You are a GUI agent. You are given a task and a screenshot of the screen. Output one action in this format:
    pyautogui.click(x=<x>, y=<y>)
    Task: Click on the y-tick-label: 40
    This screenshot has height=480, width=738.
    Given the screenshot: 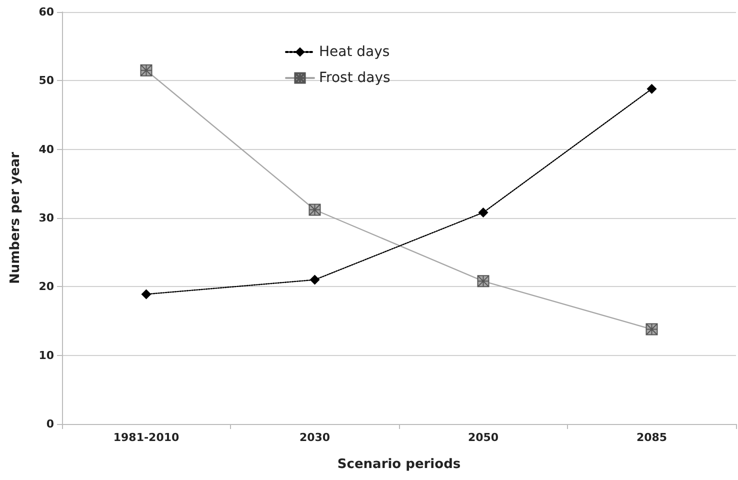 What is the action you would take?
    pyautogui.click(x=46, y=149)
    